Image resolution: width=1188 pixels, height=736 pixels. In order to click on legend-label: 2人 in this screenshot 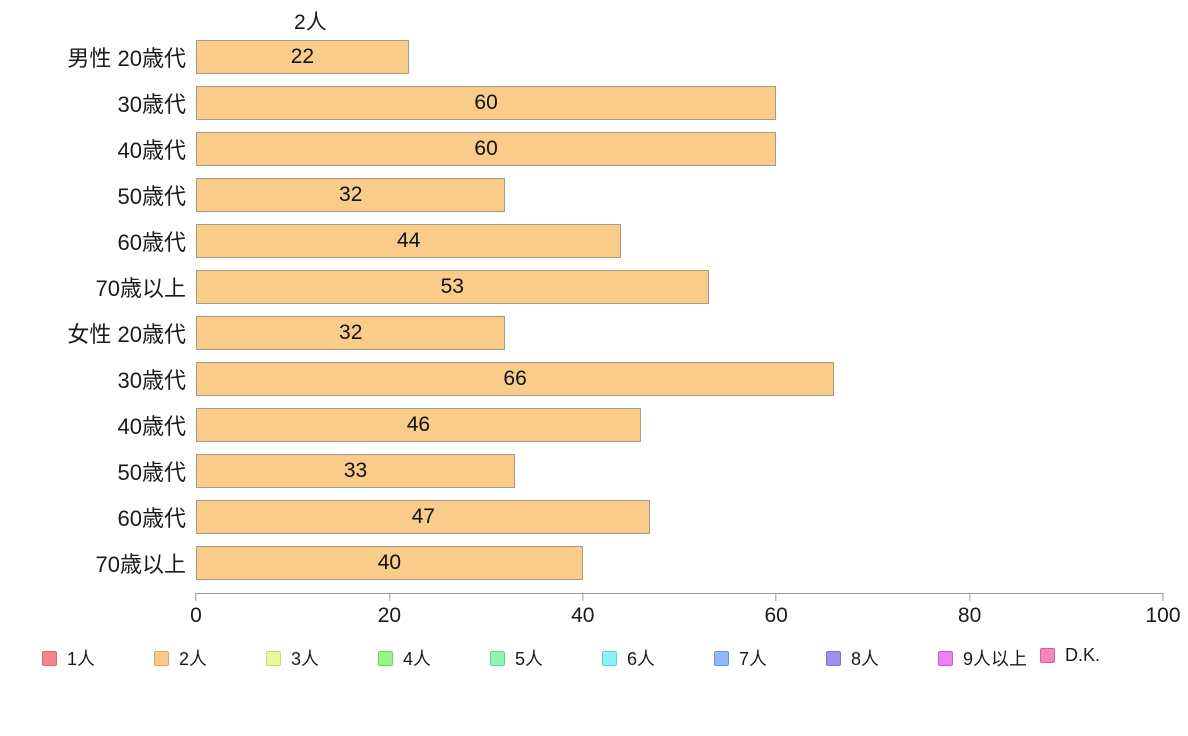, I will do `click(193, 659)`.